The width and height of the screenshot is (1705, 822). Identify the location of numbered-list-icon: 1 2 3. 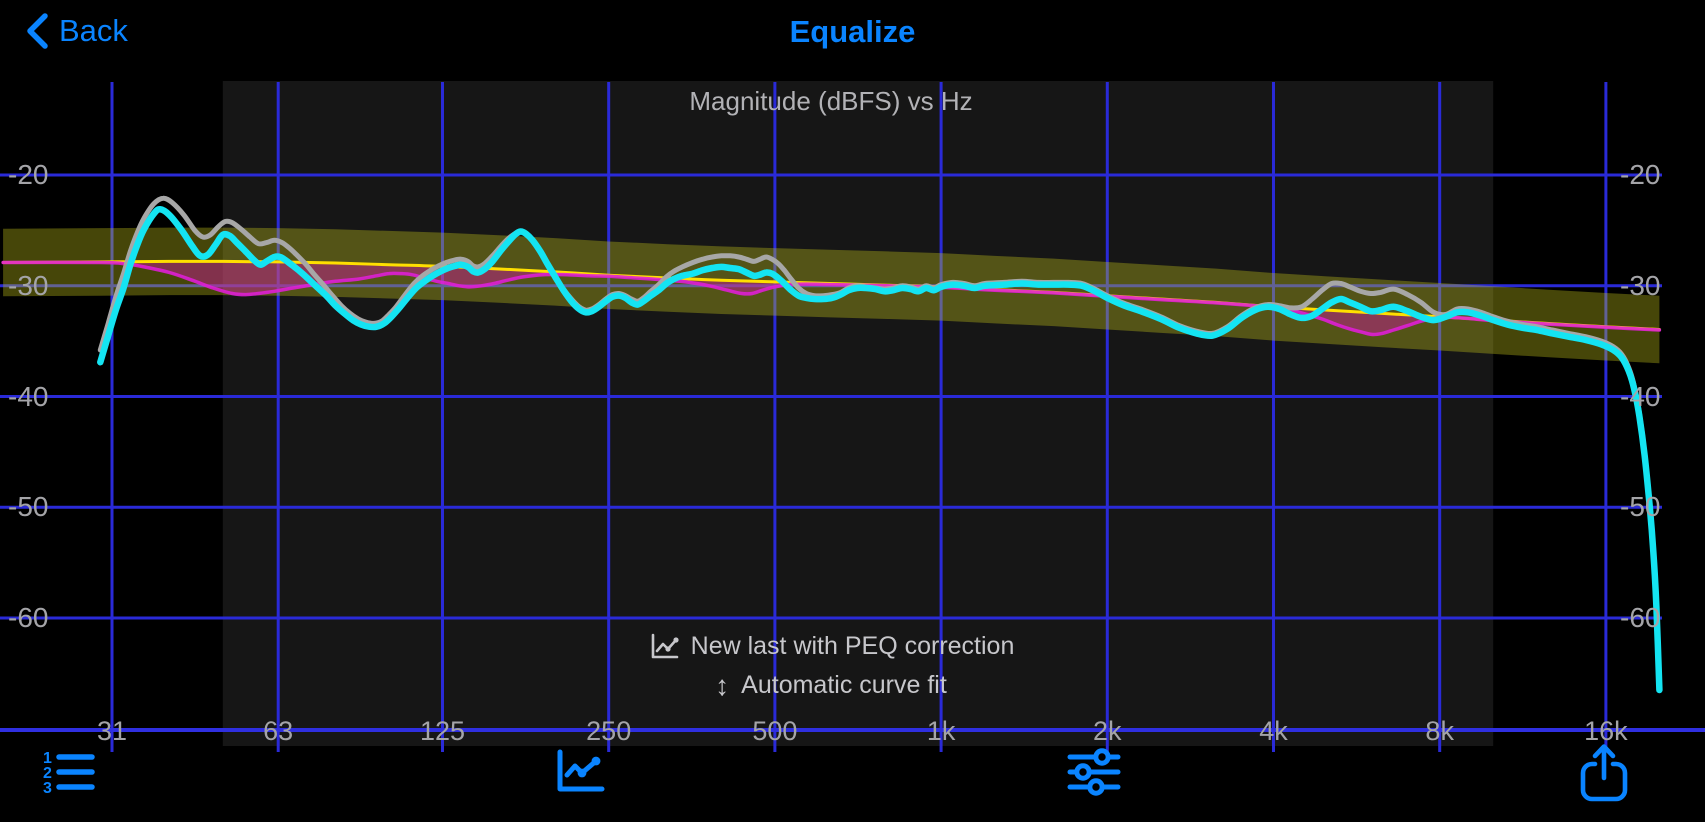
(67, 772).